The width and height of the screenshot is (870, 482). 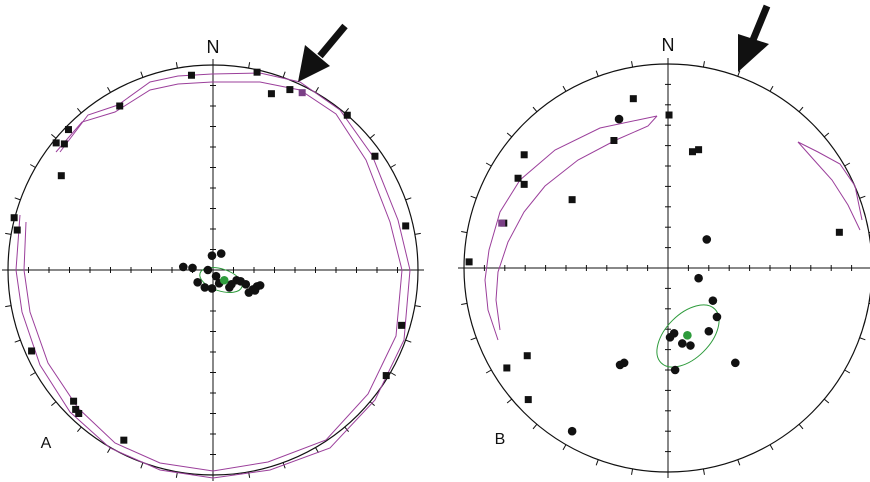 What do you see at coordinates (502, 223) in the screenshot?
I see `highlighted-pole` at bounding box center [502, 223].